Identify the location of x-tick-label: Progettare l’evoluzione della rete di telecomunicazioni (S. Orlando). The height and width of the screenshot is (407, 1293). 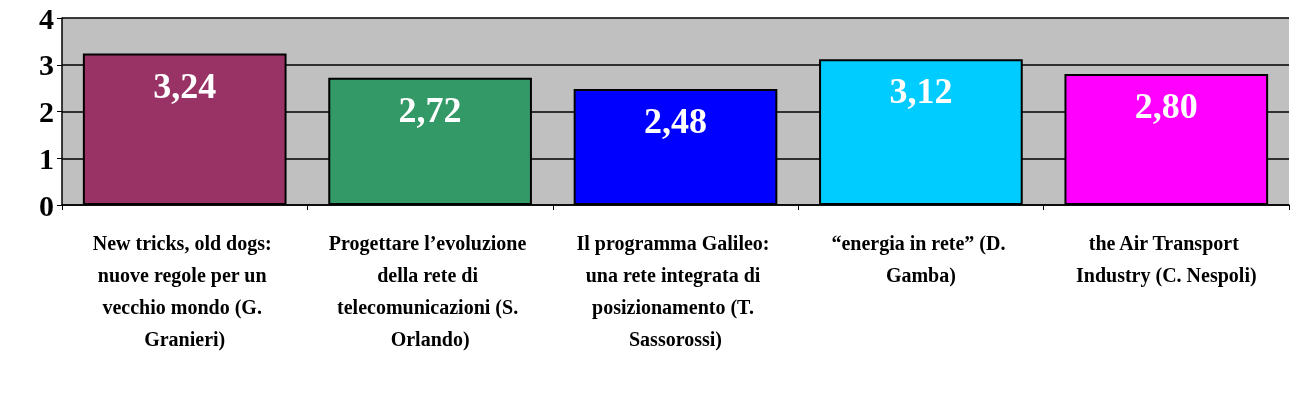
(430, 291).